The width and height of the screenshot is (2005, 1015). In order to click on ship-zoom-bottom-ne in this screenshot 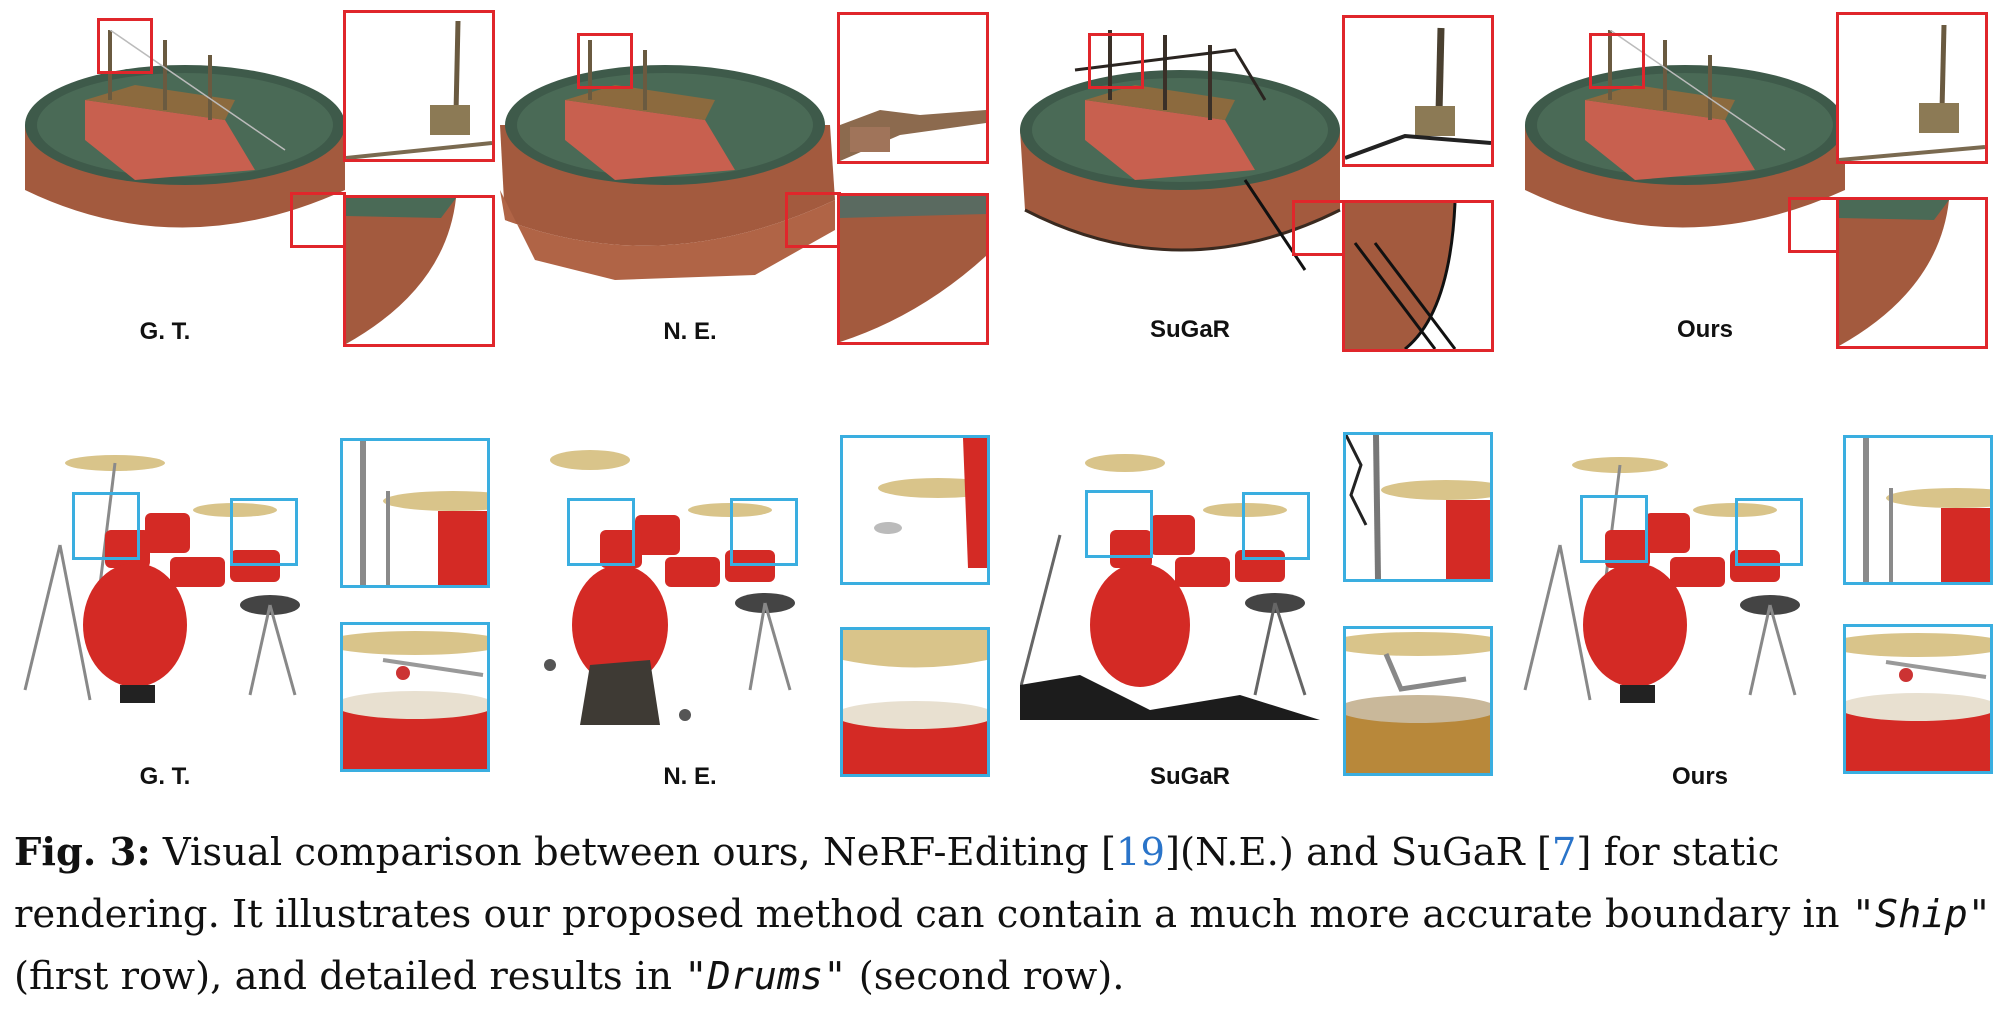, I will do `click(913, 269)`.